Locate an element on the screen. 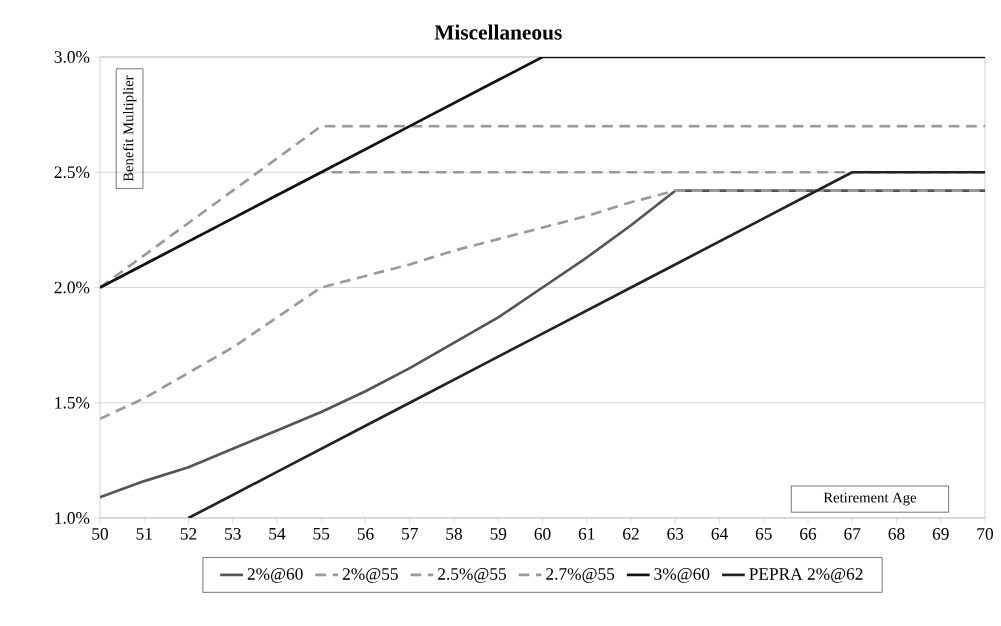  y-axis-title: Benefit Multiplier is located at coordinates (129, 128).